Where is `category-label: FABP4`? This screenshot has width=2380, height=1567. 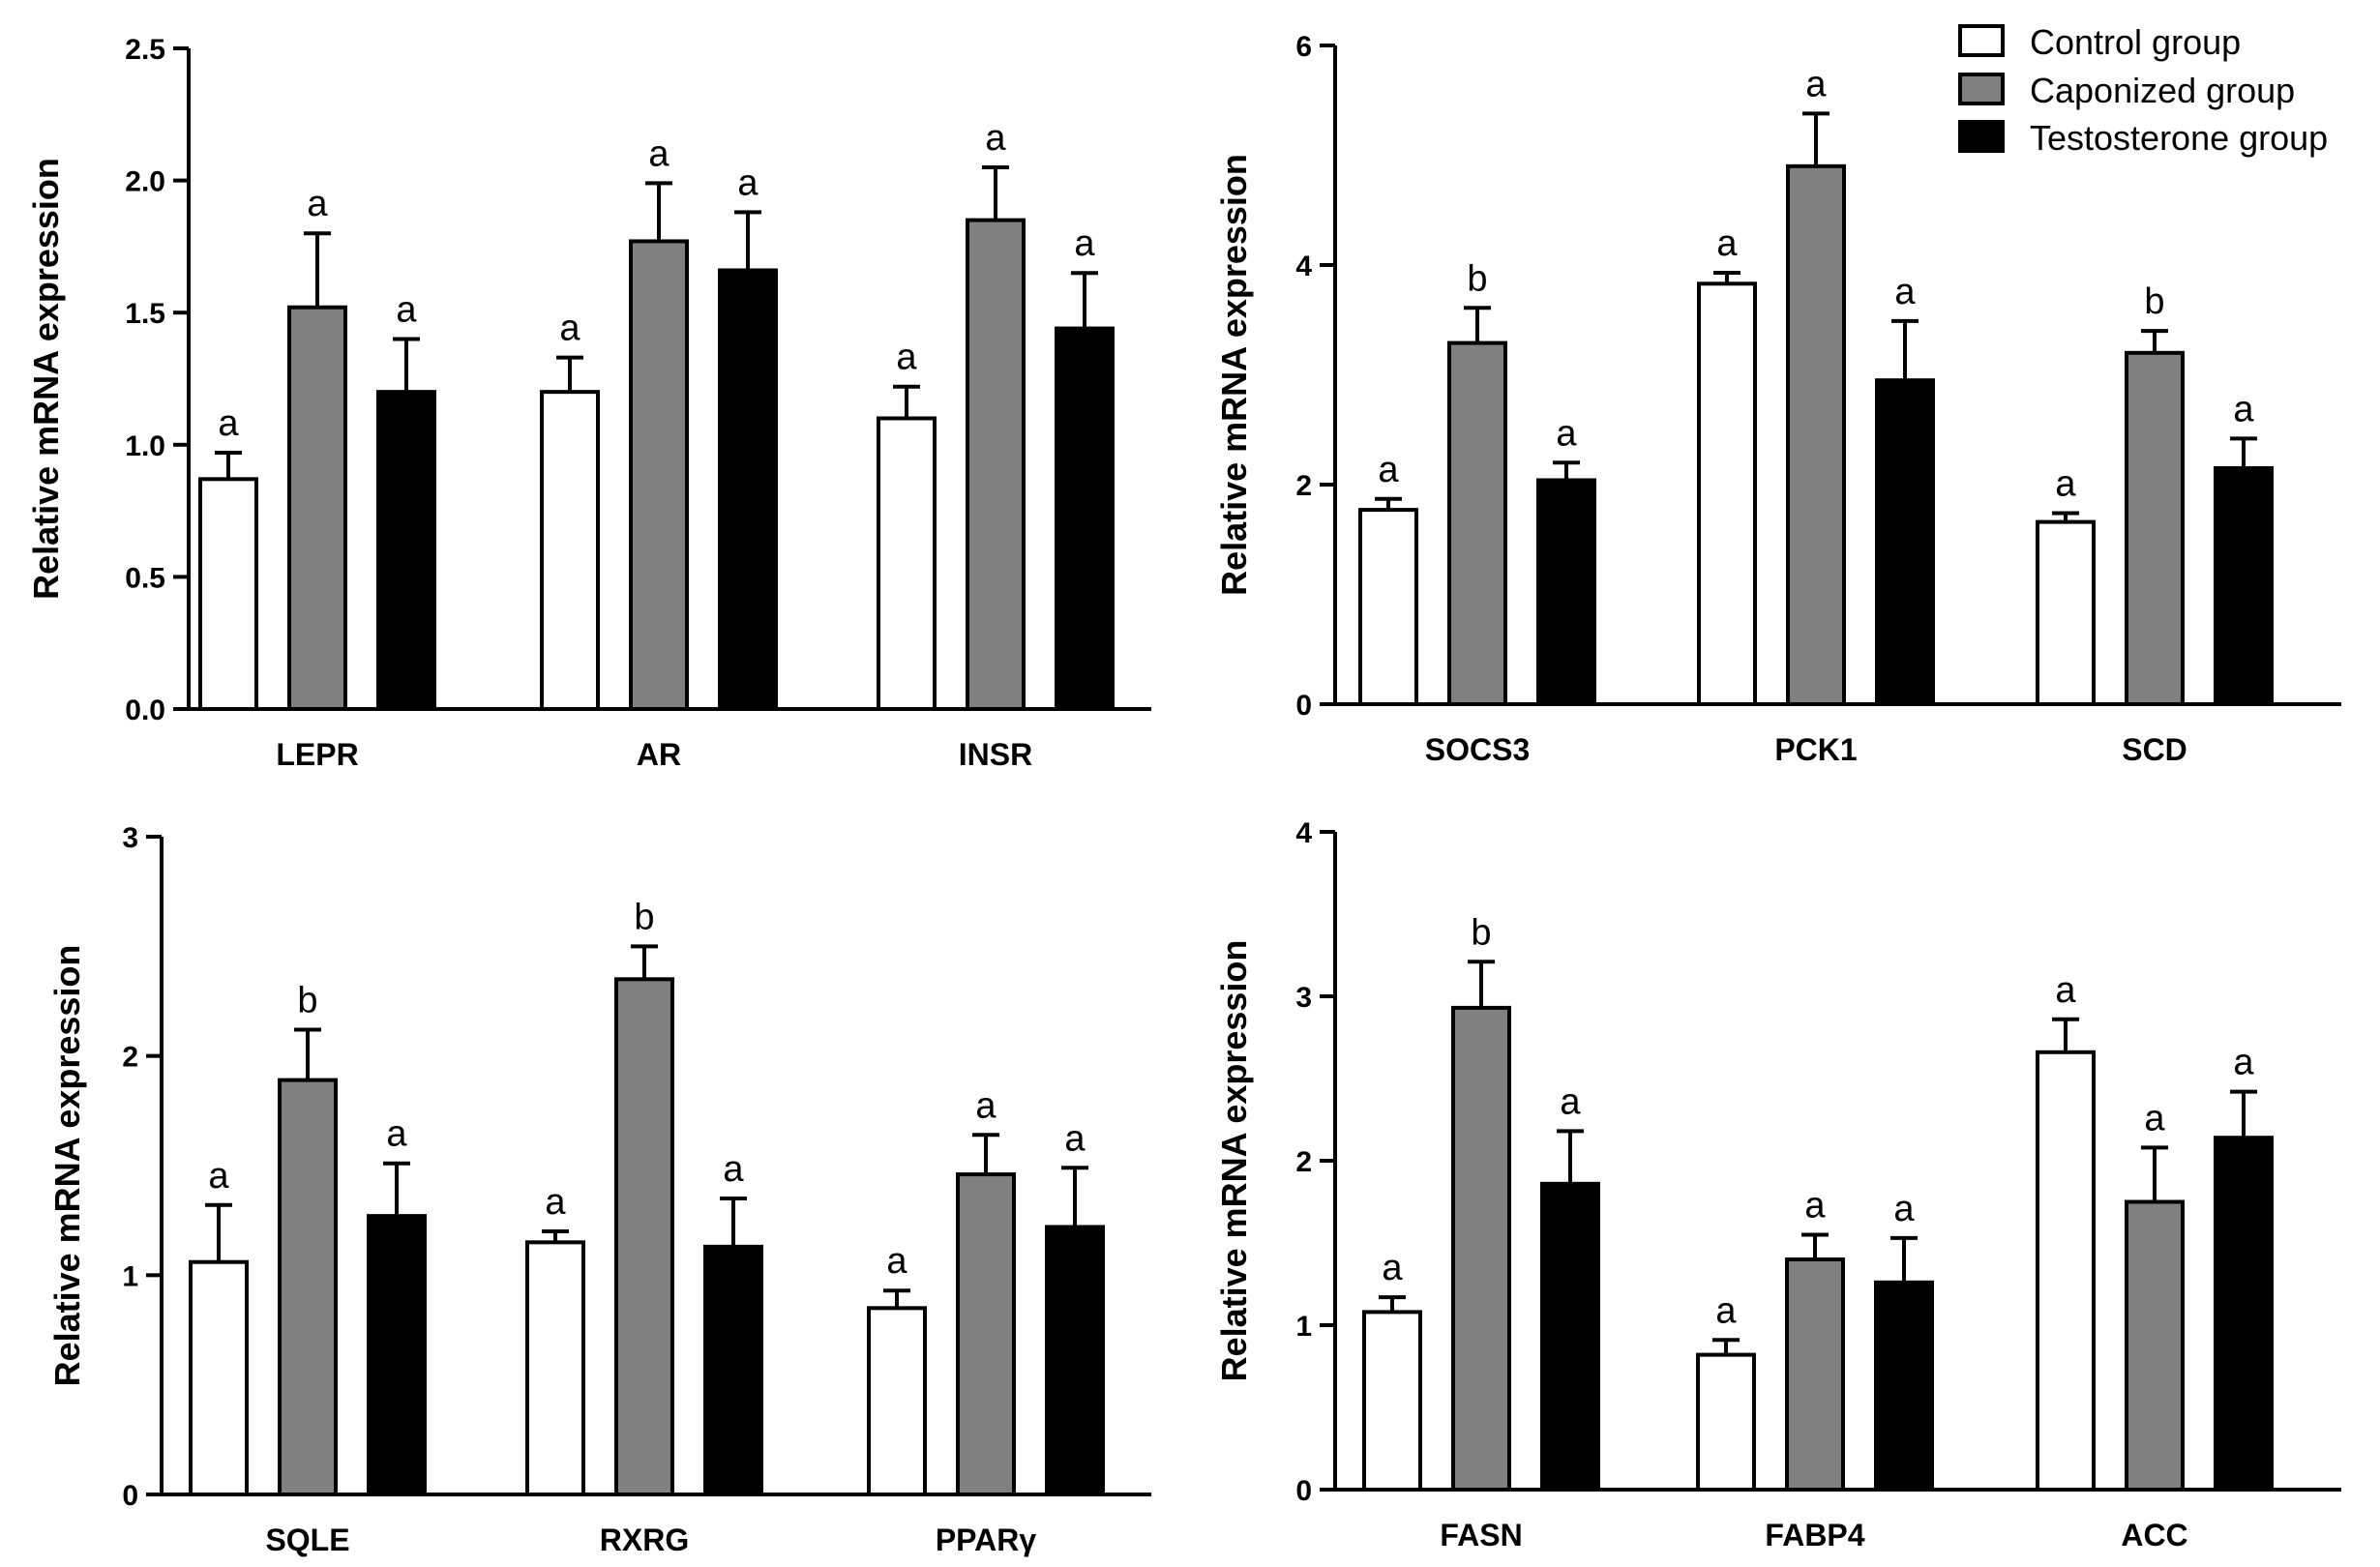 category-label: FABP4 is located at coordinates (1815, 1535).